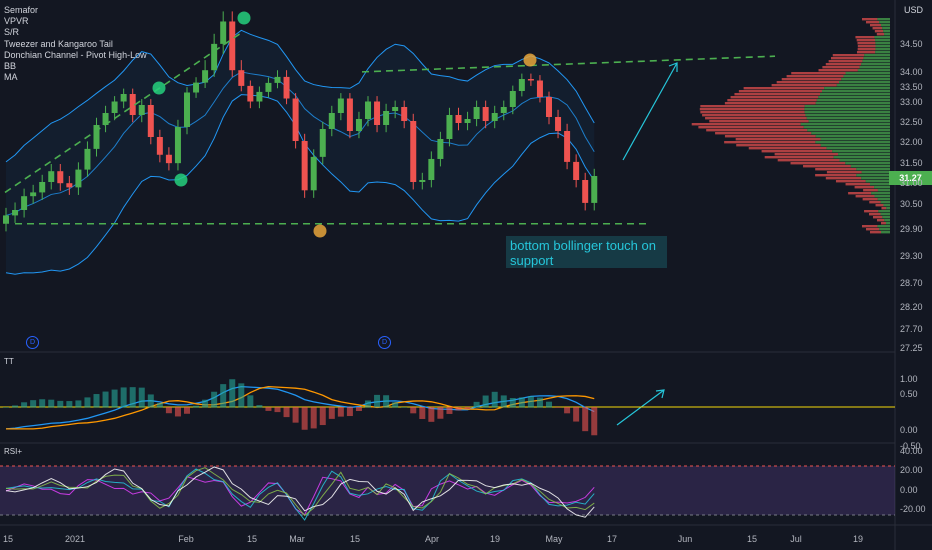 This screenshot has height=550, width=932. I want to click on rsi-tick-label: 0.00, so click(909, 490).